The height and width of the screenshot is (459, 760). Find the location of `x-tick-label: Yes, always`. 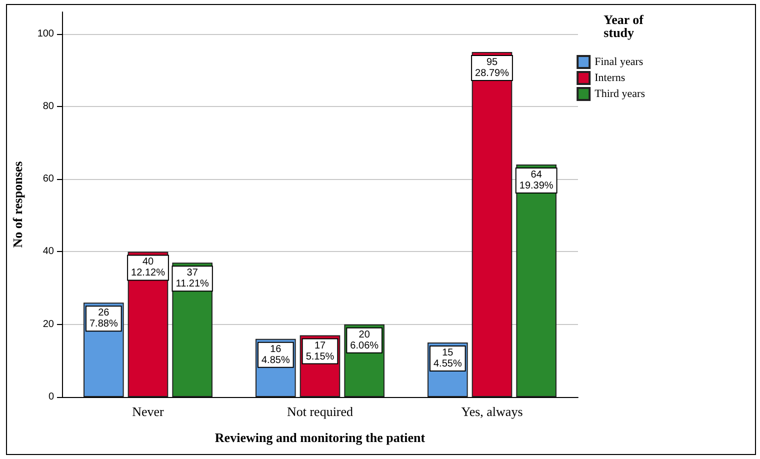

x-tick-label: Yes, always is located at coordinates (492, 411).